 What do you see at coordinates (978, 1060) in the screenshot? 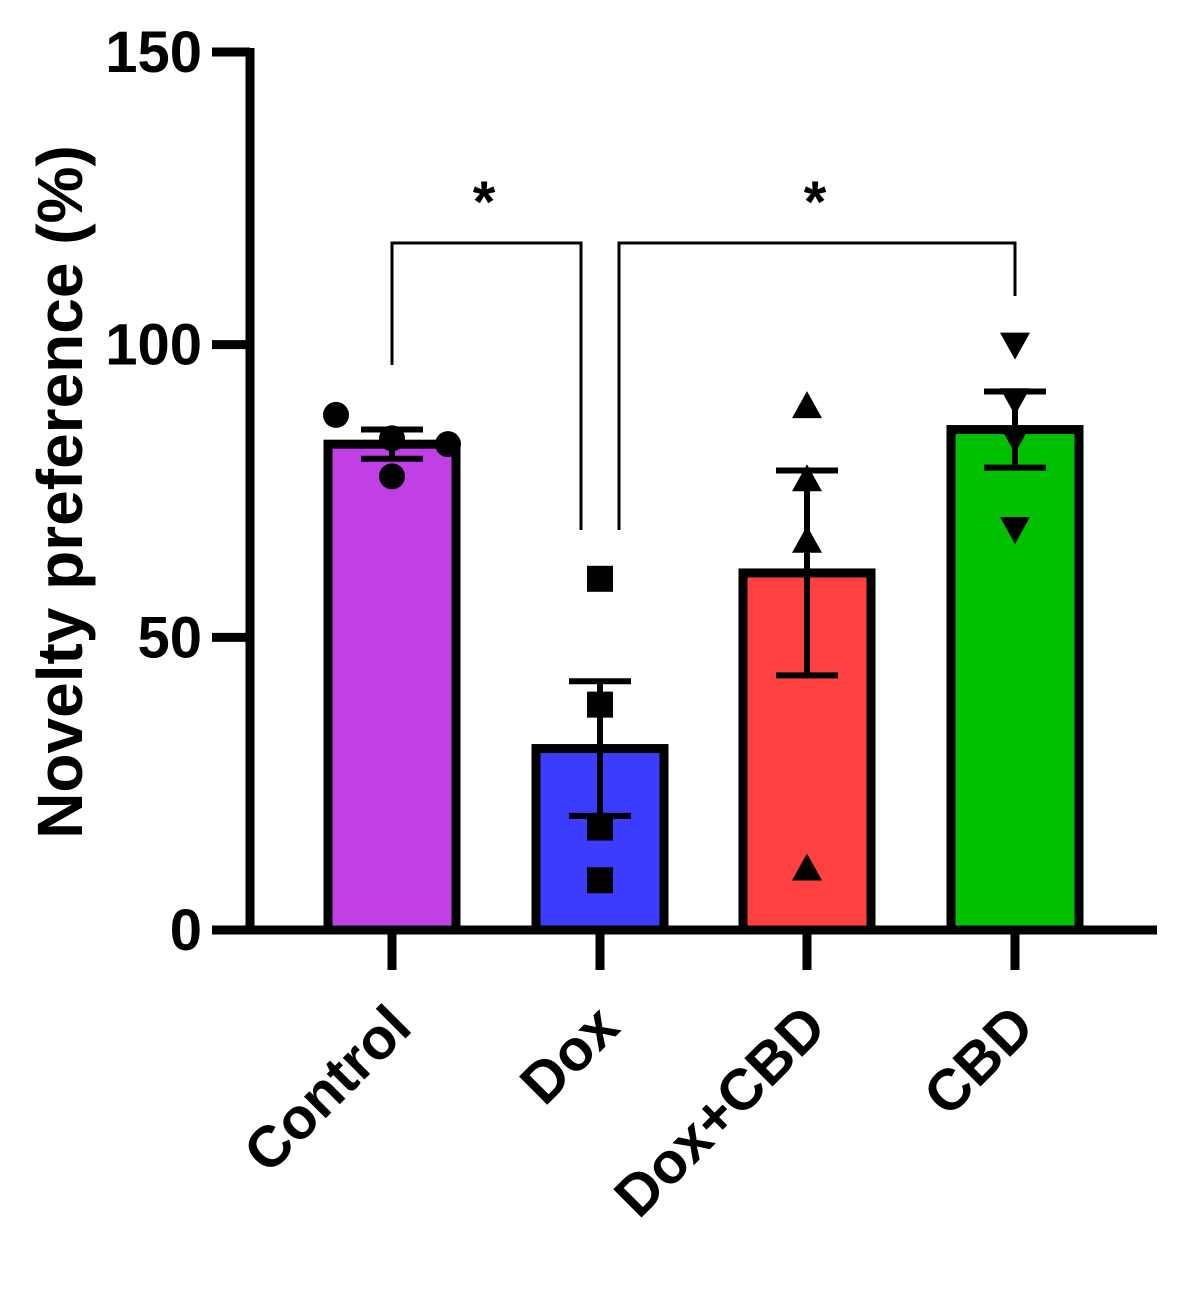
I see `x-tick-label-3: CBD` at bounding box center [978, 1060].